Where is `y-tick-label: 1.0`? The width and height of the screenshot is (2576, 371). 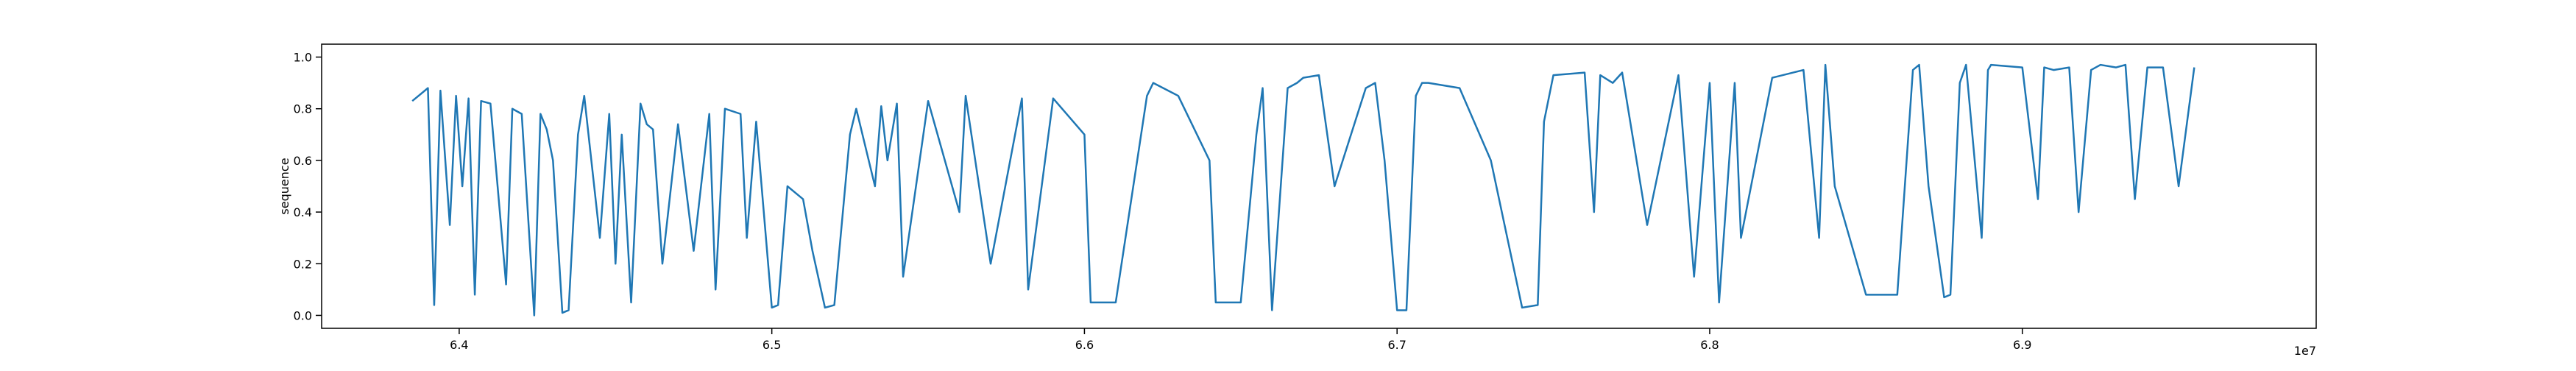 y-tick-label: 1.0 is located at coordinates (303, 58).